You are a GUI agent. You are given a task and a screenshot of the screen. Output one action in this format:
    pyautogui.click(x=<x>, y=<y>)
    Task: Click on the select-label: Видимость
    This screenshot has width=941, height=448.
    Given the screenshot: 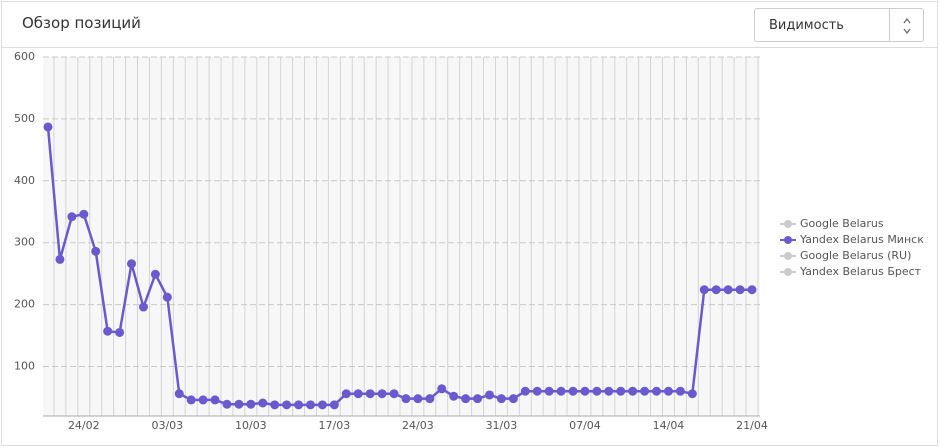 What is the action you would take?
    pyautogui.click(x=806, y=25)
    